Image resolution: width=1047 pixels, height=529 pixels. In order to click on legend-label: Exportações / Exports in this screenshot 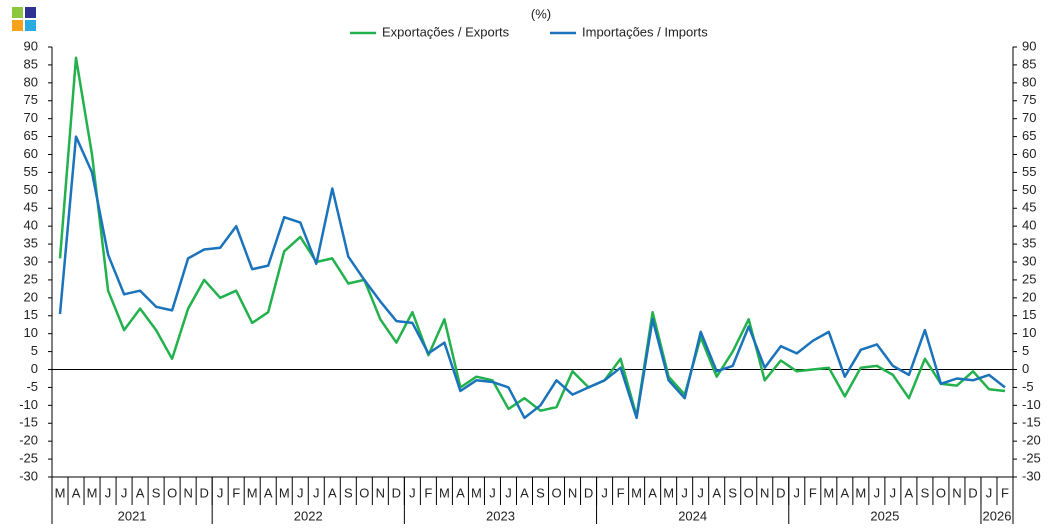, I will do `click(446, 31)`.